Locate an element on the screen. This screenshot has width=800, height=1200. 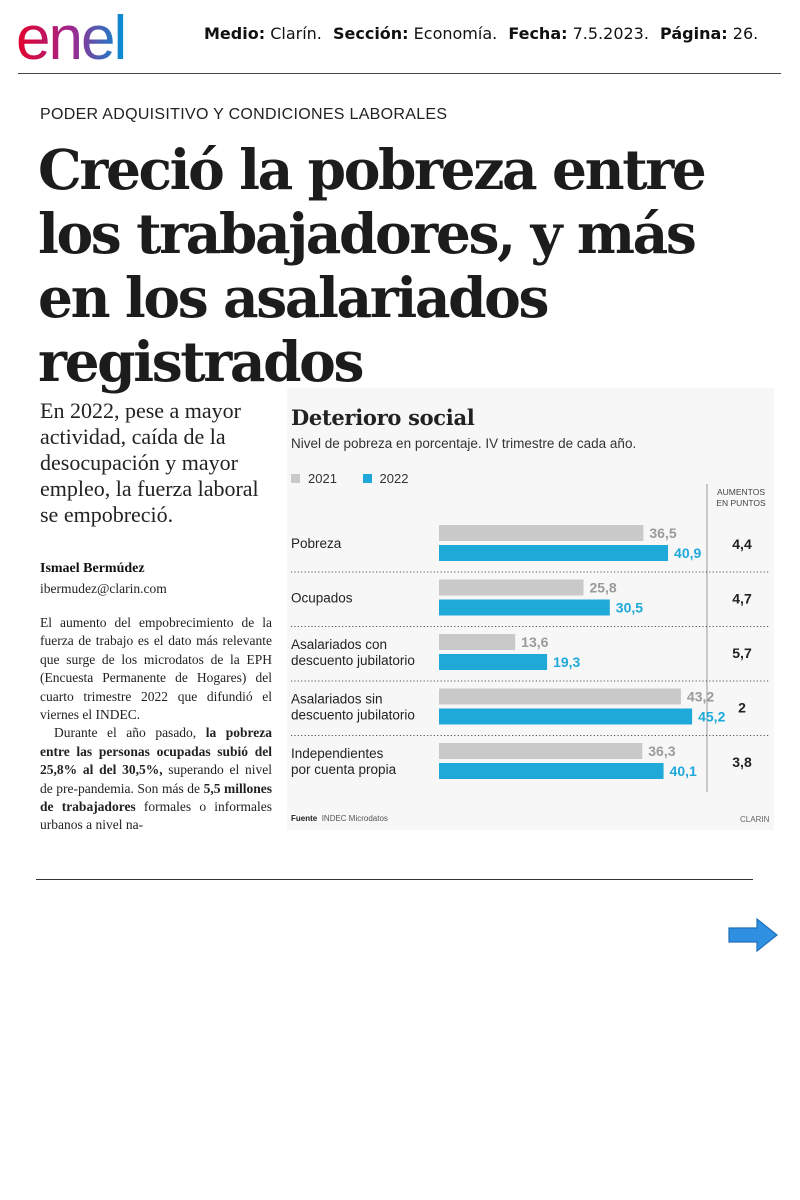
legend-item-2022: 2022 is located at coordinates (385, 478).